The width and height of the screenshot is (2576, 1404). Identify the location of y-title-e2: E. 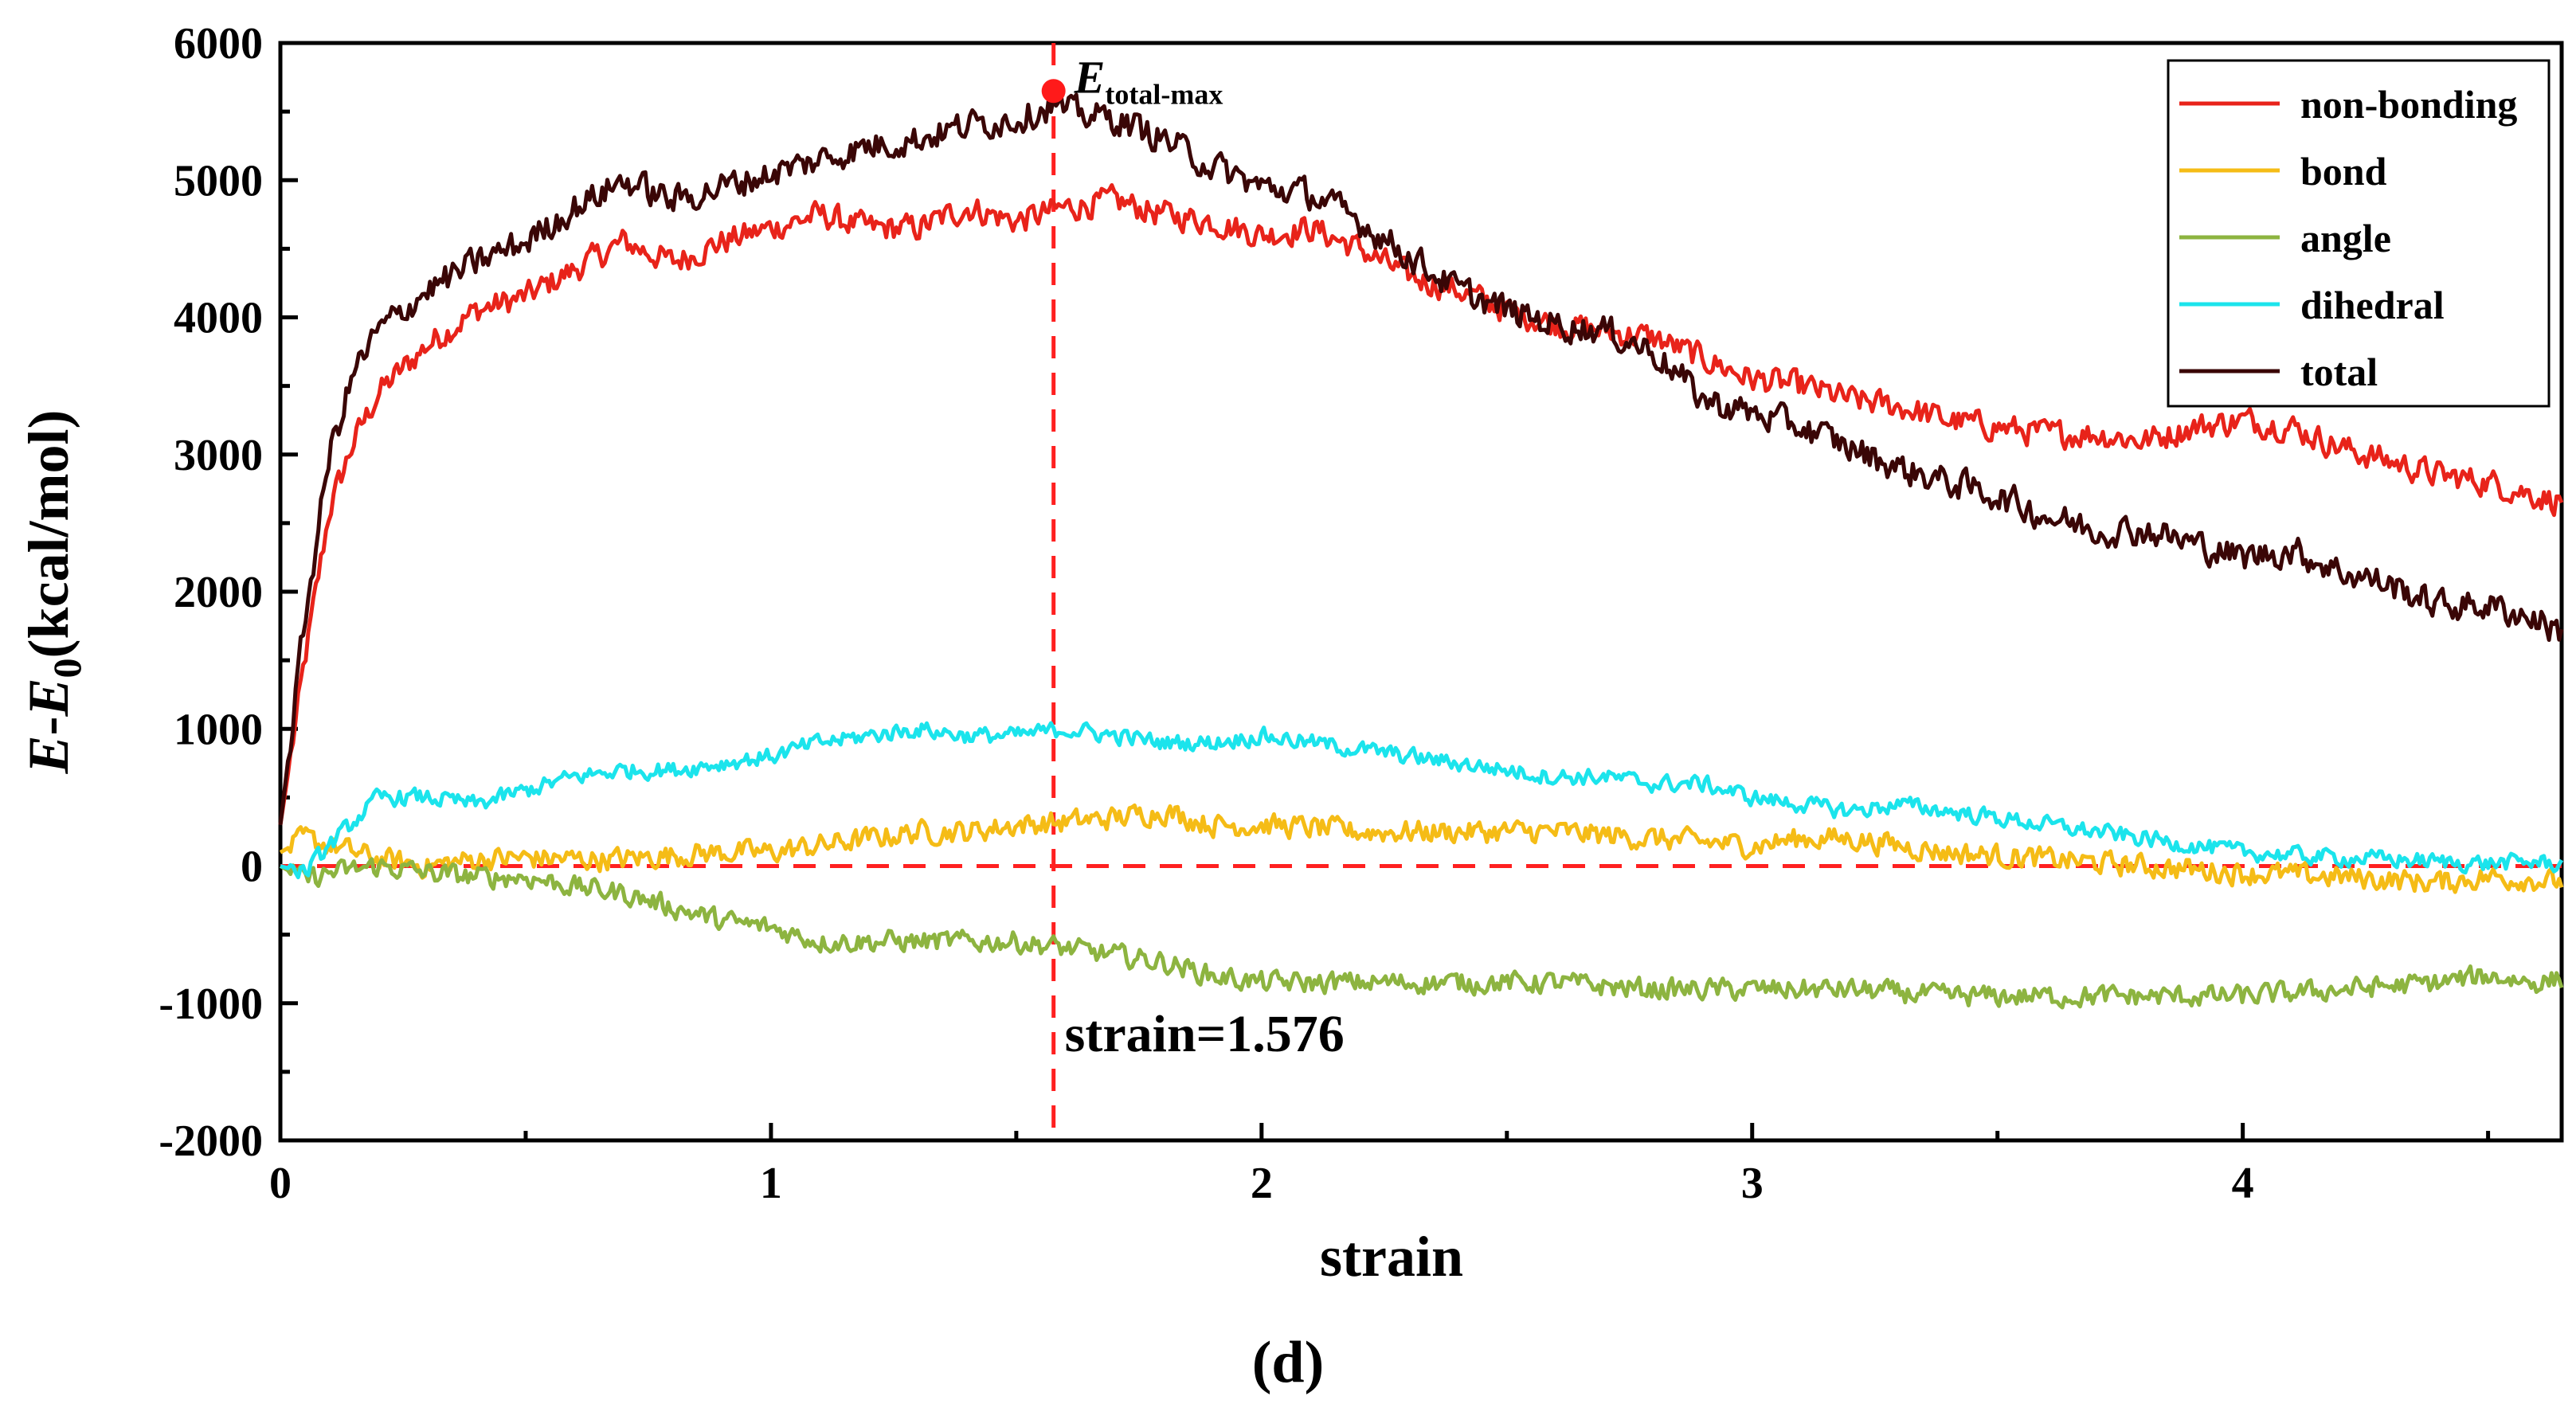
(48, 697).